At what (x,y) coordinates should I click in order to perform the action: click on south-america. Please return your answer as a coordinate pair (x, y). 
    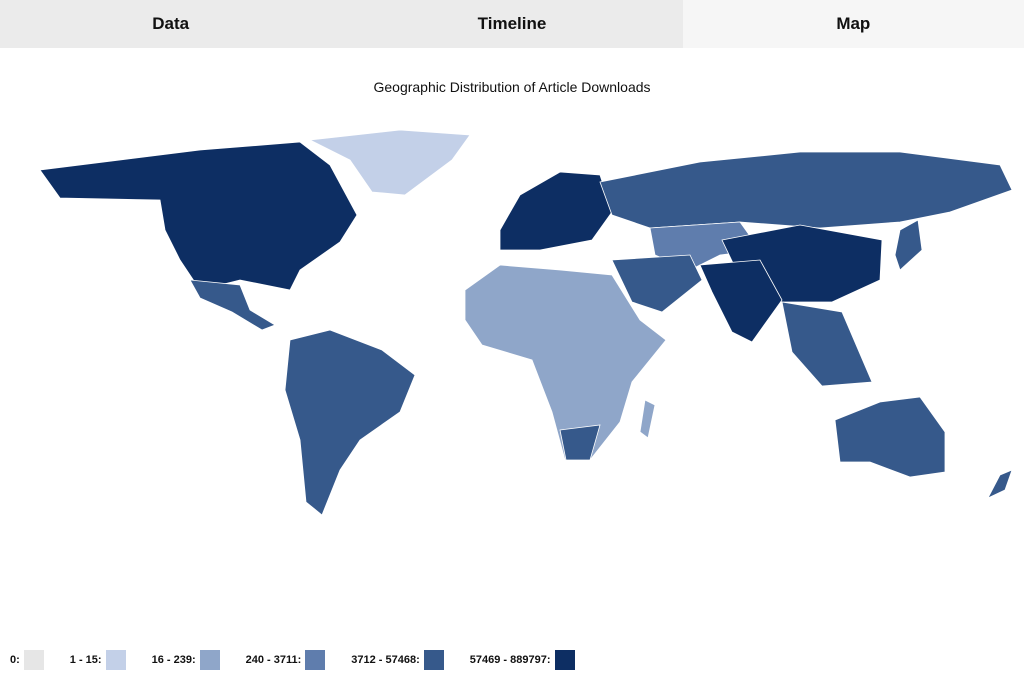
    Looking at the image, I should click on (350, 422).